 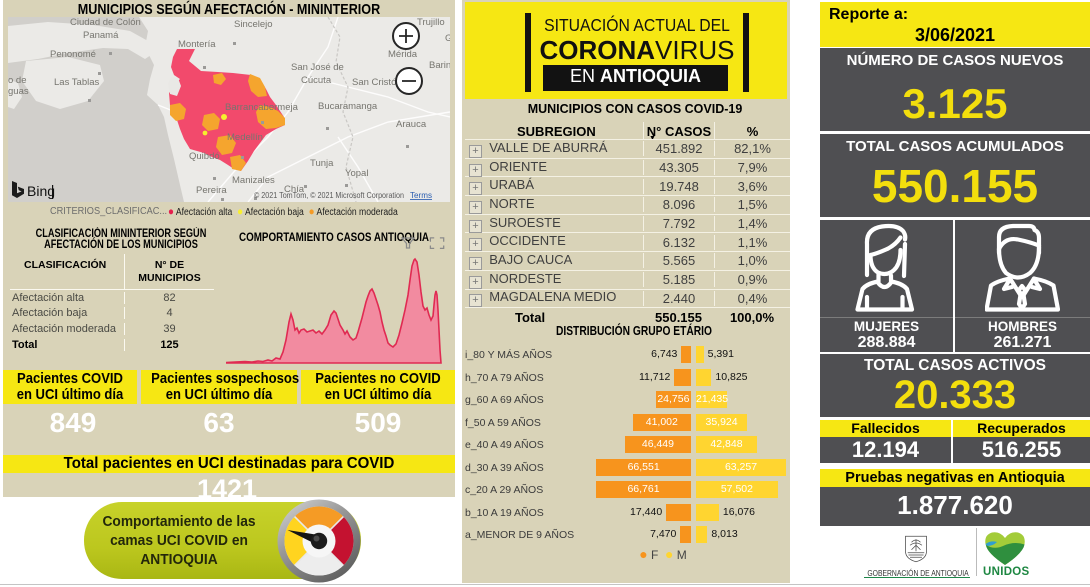 What do you see at coordinates (41, 191) in the screenshot?
I see `svg-text: Bing` at bounding box center [41, 191].